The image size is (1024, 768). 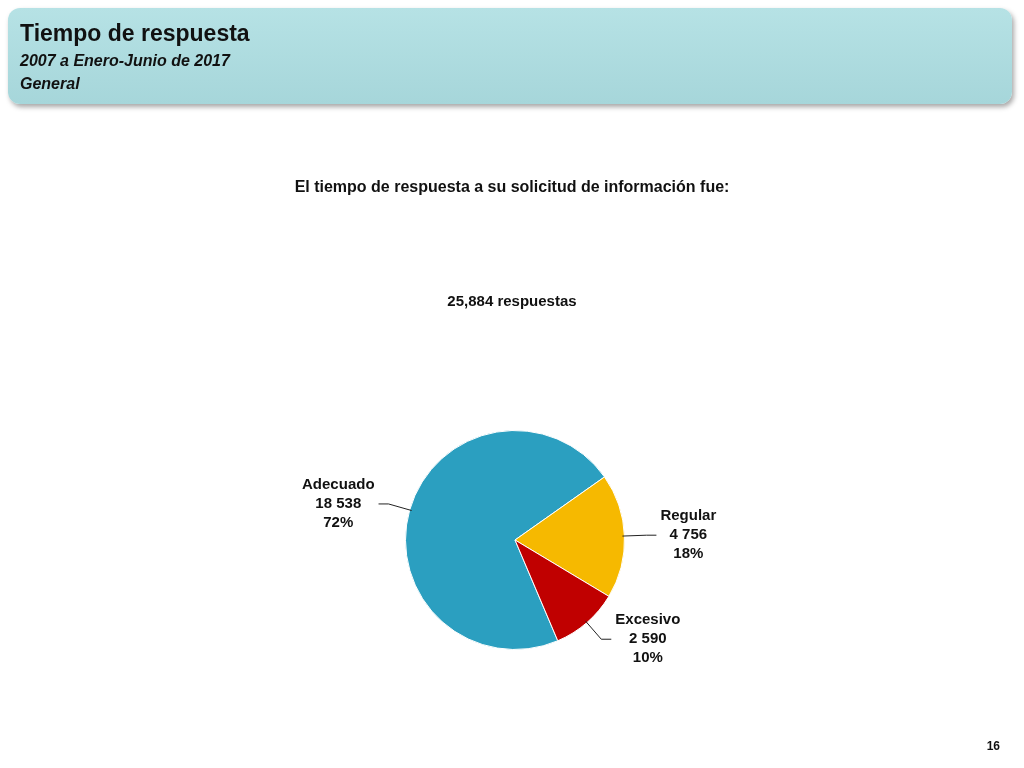 What do you see at coordinates (993, 746) in the screenshot?
I see `text: 16` at bounding box center [993, 746].